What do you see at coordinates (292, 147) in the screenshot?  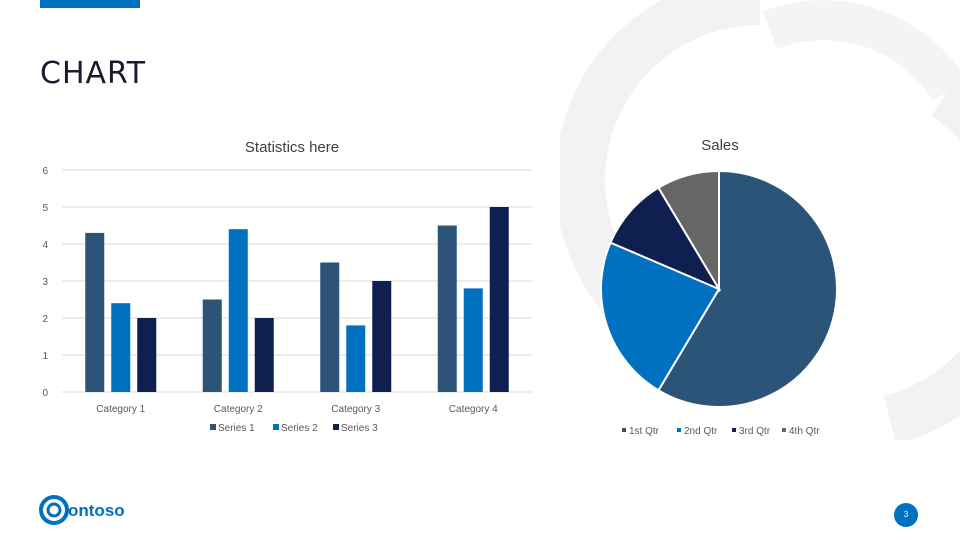 I see `bar-chart-title: Statistics here` at bounding box center [292, 147].